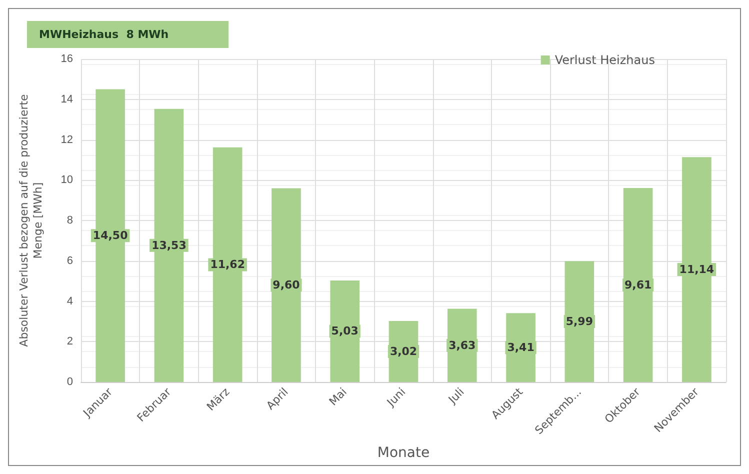 The height and width of the screenshot is (474, 749). What do you see at coordinates (69, 301) in the screenshot?
I see `y-tick-label: 4` at bounding box center [69, 301].